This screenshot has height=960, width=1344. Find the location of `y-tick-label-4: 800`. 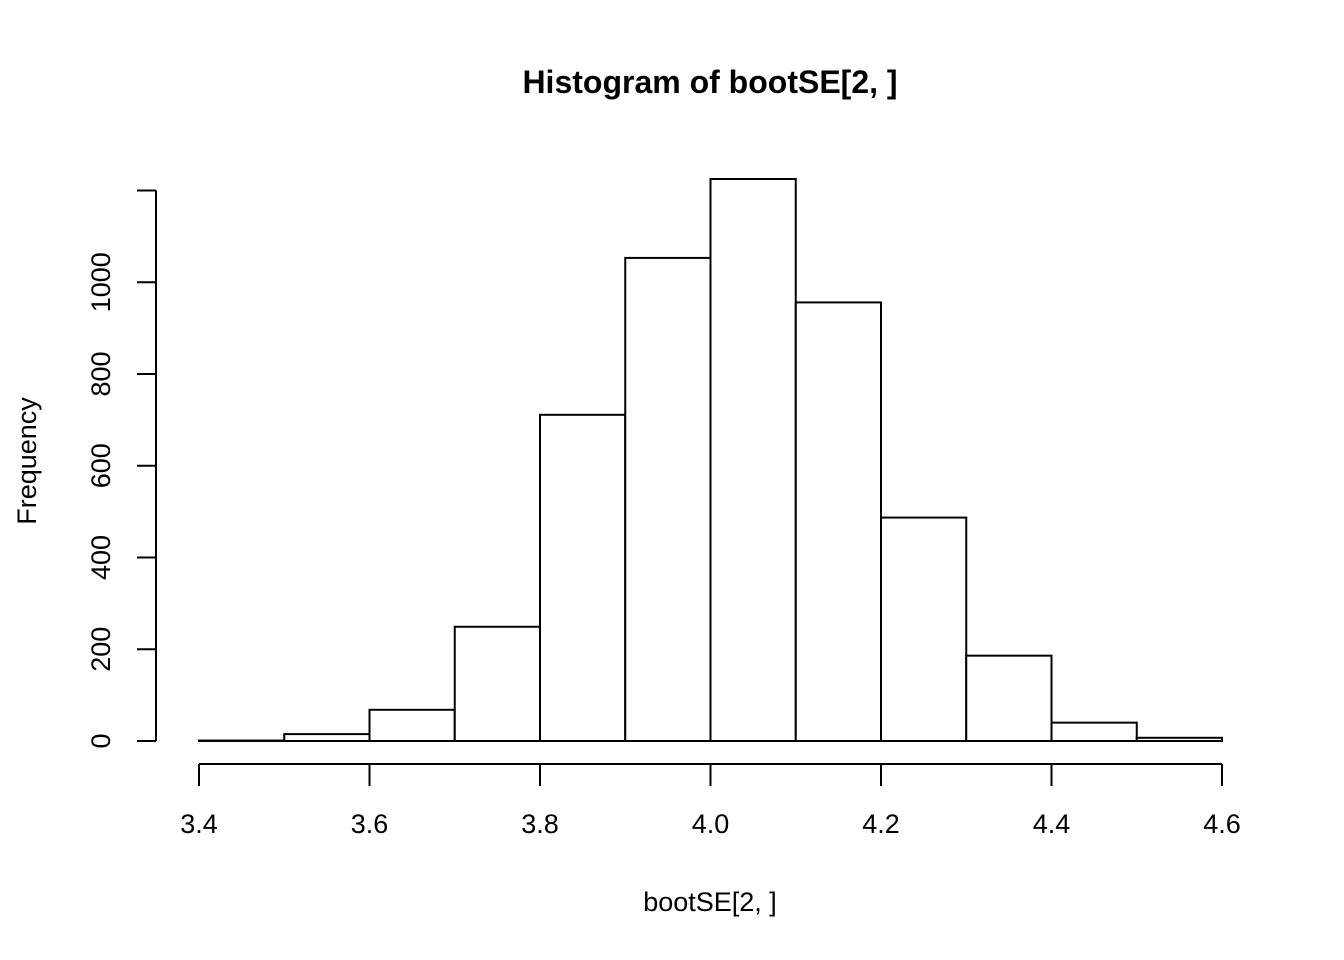

y-tick-label-4: 800 is located at coordinates (101, 373).